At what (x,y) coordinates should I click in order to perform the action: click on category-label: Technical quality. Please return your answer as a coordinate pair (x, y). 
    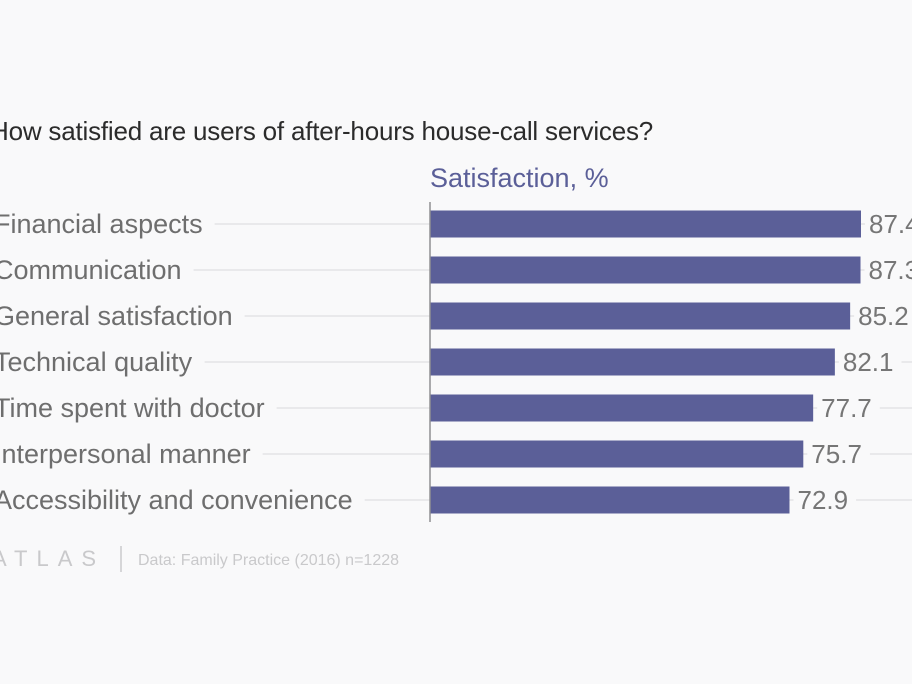
    Looking at the image, I should click on (96, 362).